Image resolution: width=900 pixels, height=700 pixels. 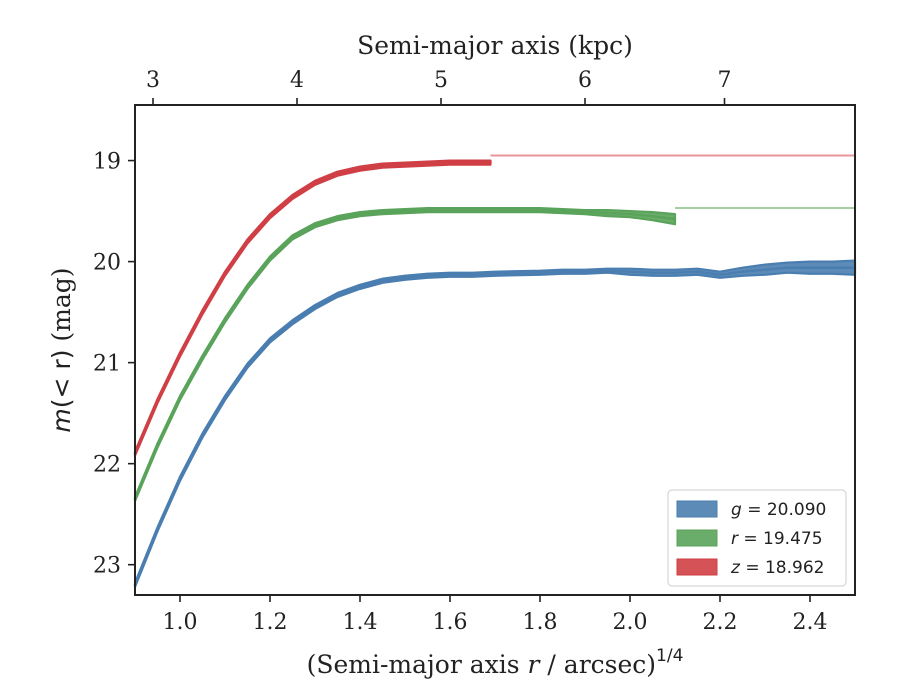 What do you see at coordinates (107, 263) in the screenshot?
I see `y-tick-label: 20` at bounding box center [107, 263].